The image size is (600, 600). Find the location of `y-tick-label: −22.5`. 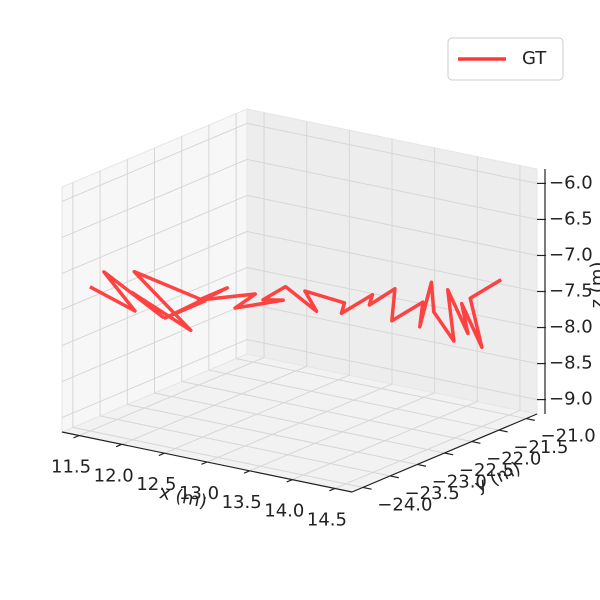

y-tick-label: −22.5 is located at coordinates (486, 470).